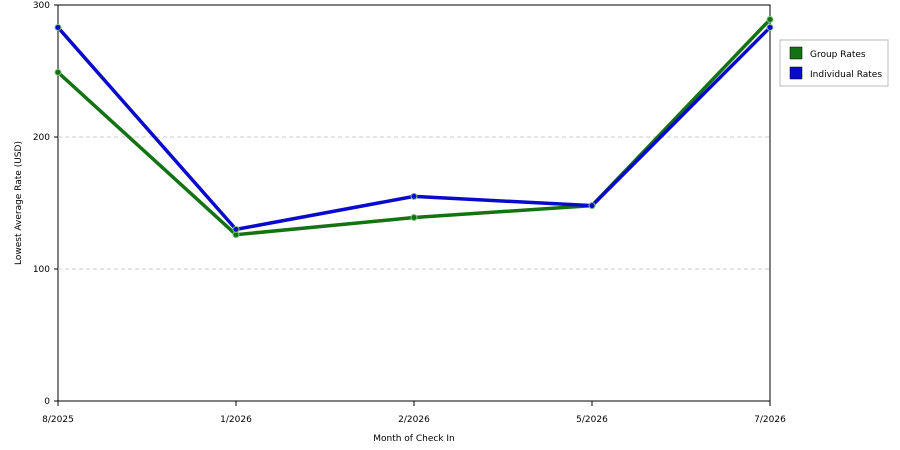 This screenshot has height=450, width=900. Describe the element at coordinates (592, 420) in the screenshot. I see `x-tick-label: 5/2026` at that location.